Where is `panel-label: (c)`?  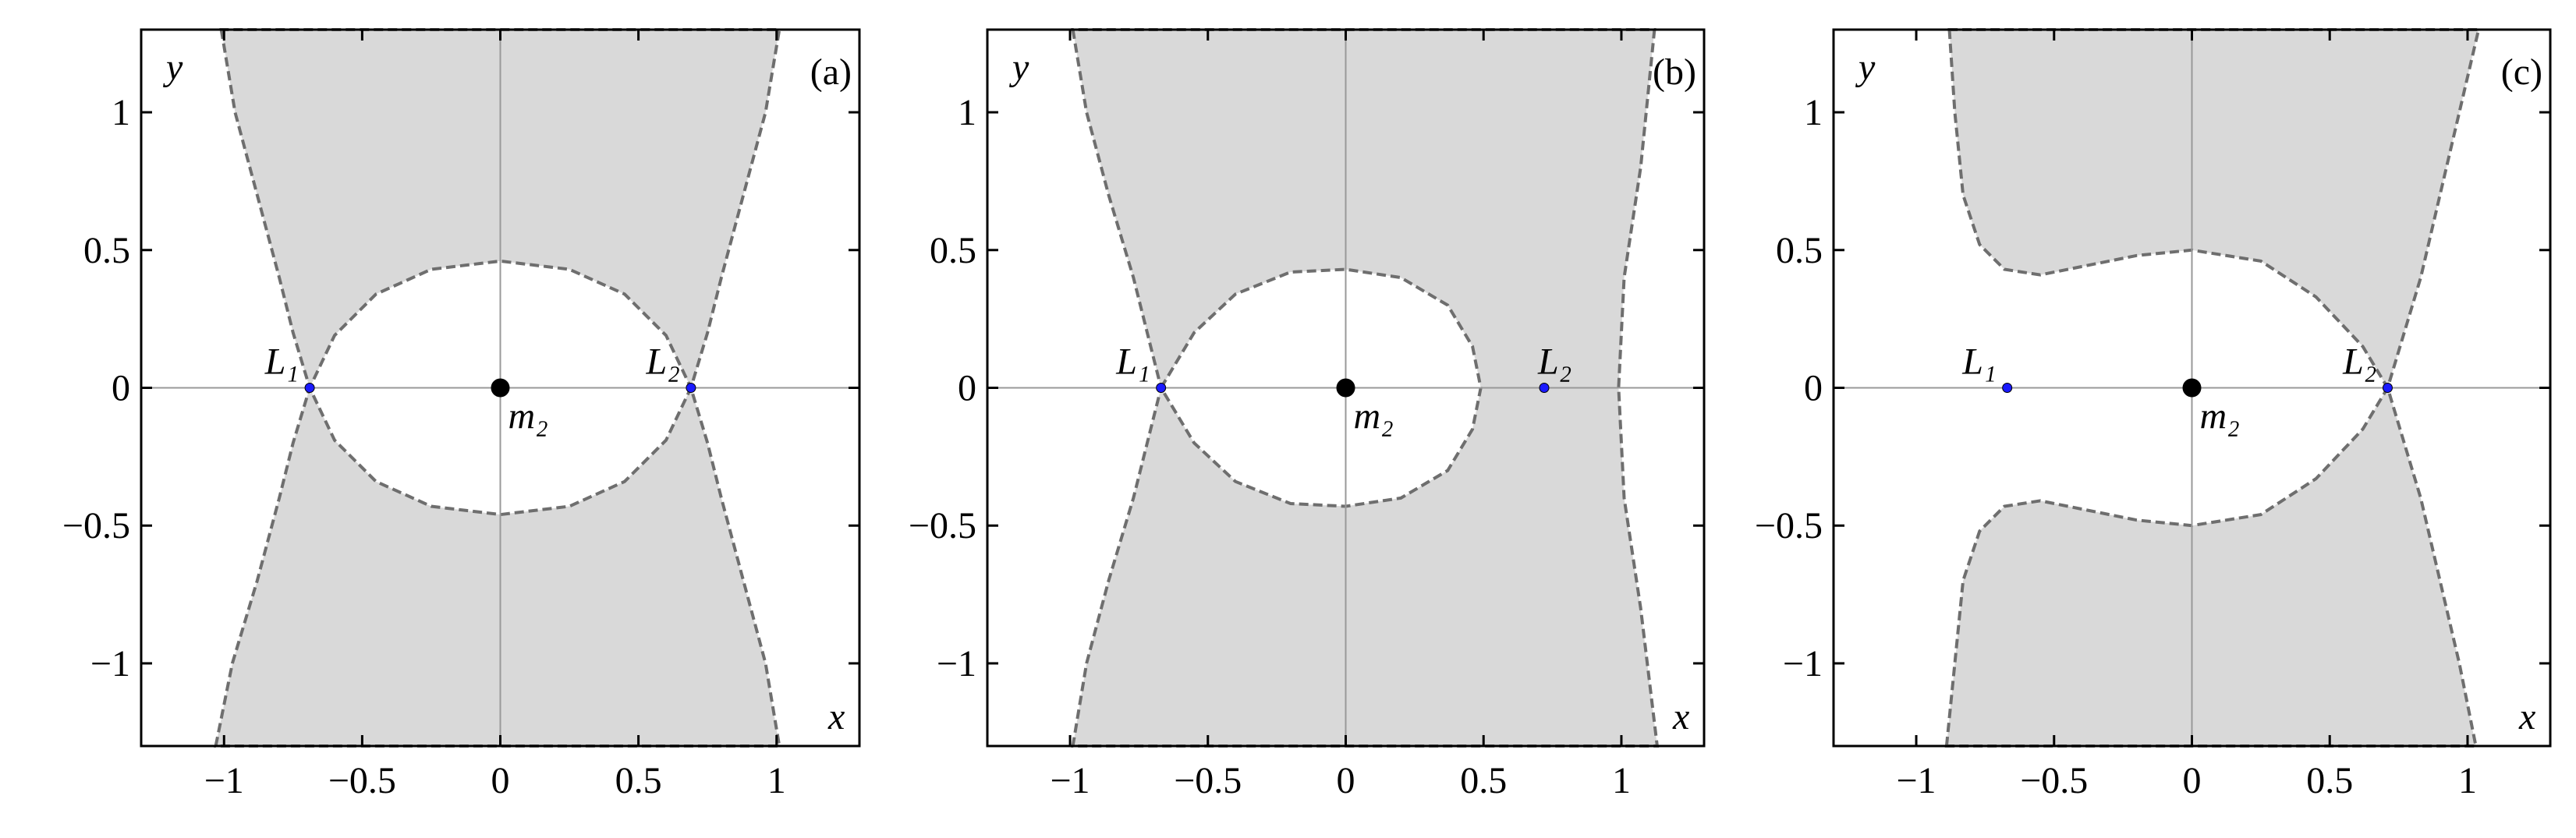
panel-label: (c) is located at coordinates (2521, 72).